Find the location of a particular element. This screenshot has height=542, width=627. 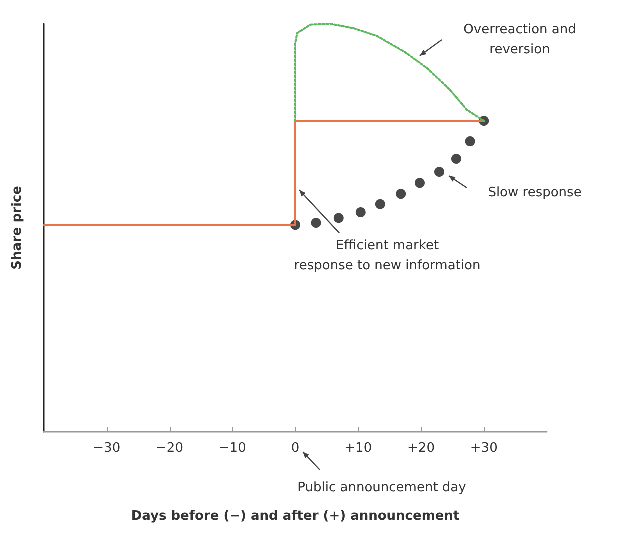

annotation: Slow response is located at coordinates (535, 193).